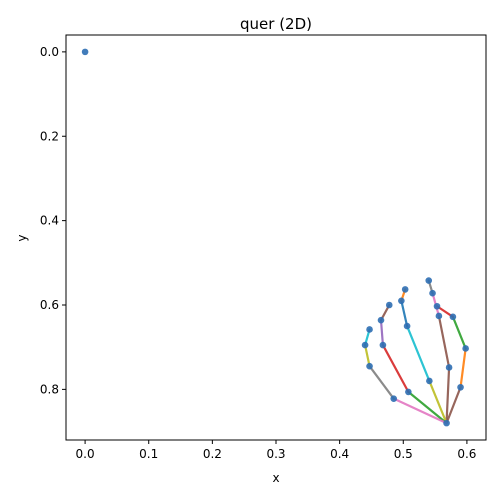 This screenshot has height=500, width=500. I want to click on chart-title: quer (2D), so click(276, 24).